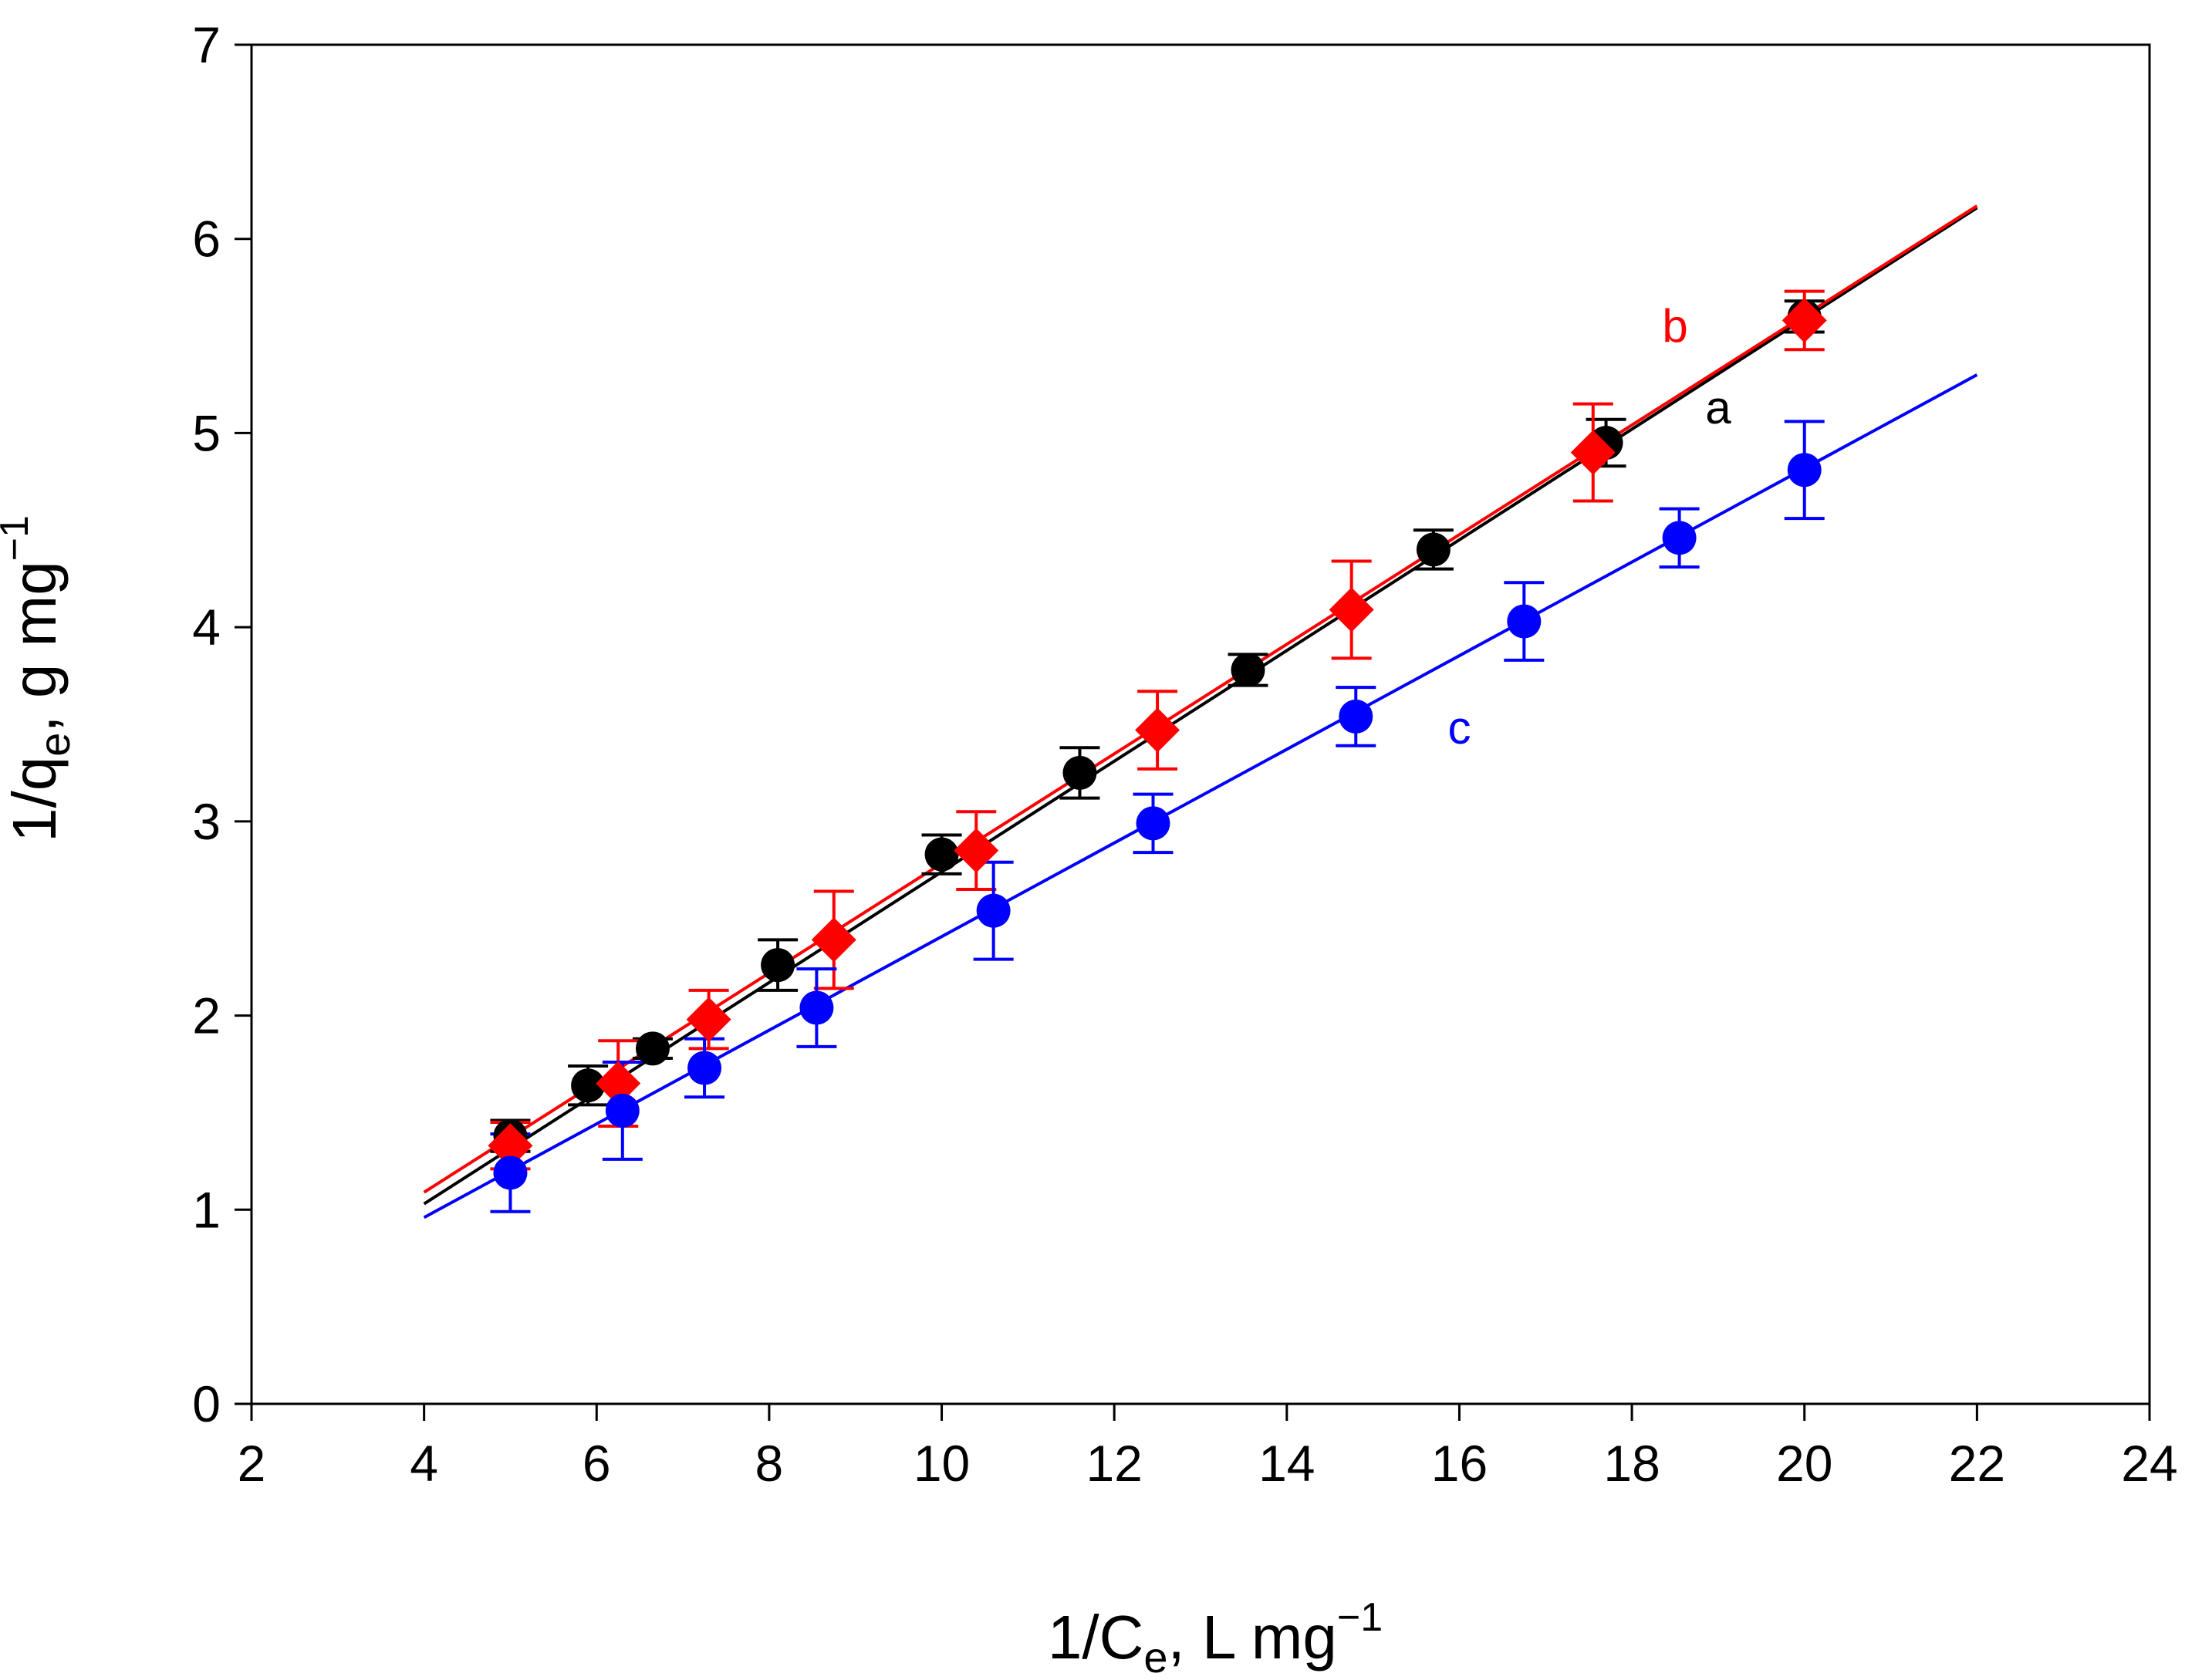 The height and width of the screenshot is (1680, 2202). What do you see at coordinates (597, 1463) in the screenshot?
I see `x-tick-label: 6` at bounding box center [597, 1463].